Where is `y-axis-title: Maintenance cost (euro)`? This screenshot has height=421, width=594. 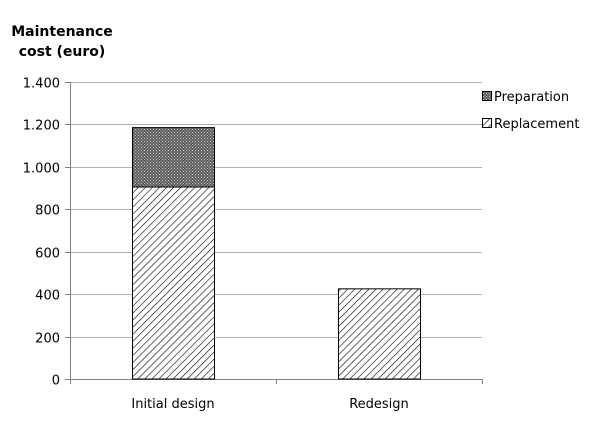 y-axis-title: Maintenance cost (euro) is located at coordinates (62, 42).